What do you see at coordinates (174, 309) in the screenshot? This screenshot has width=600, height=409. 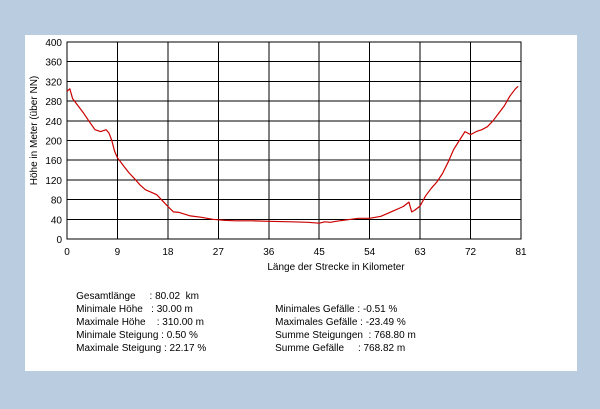 I see `stat-value: 30.00 m` at bounding box center [174, 309].